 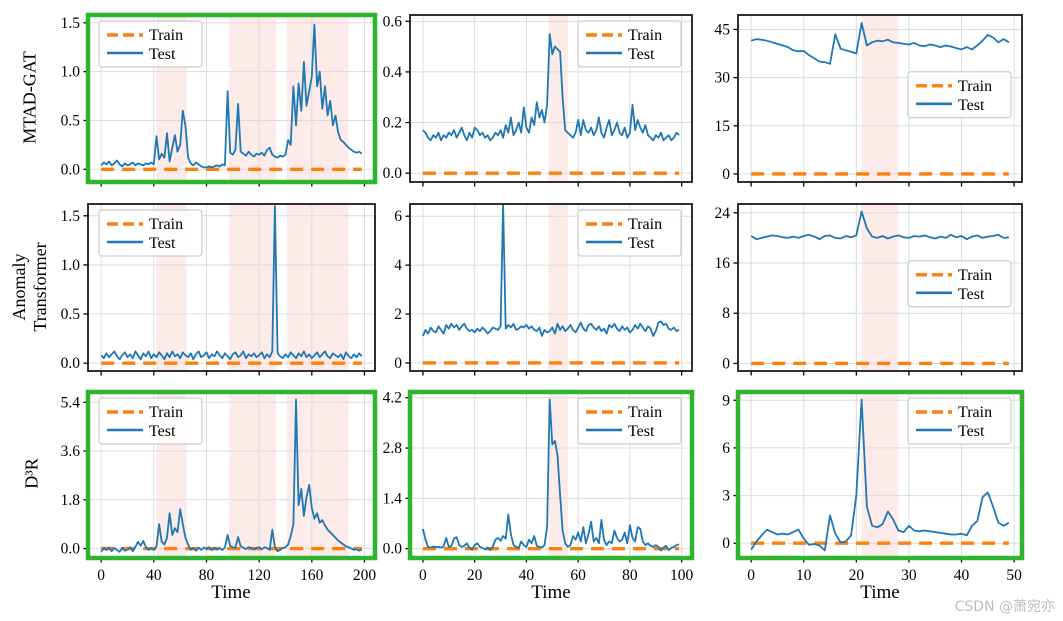 What do you see at coordinates (393, 448) in the screenshot?
I see `svg-text: 2.8` at bounding box center [393, 448].